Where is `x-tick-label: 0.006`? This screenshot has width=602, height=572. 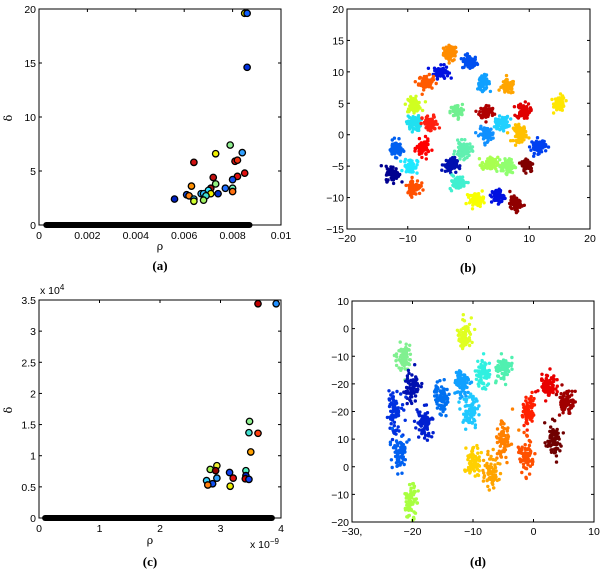
x-tick-label: 0.006 is located at coordinates (184, 236).